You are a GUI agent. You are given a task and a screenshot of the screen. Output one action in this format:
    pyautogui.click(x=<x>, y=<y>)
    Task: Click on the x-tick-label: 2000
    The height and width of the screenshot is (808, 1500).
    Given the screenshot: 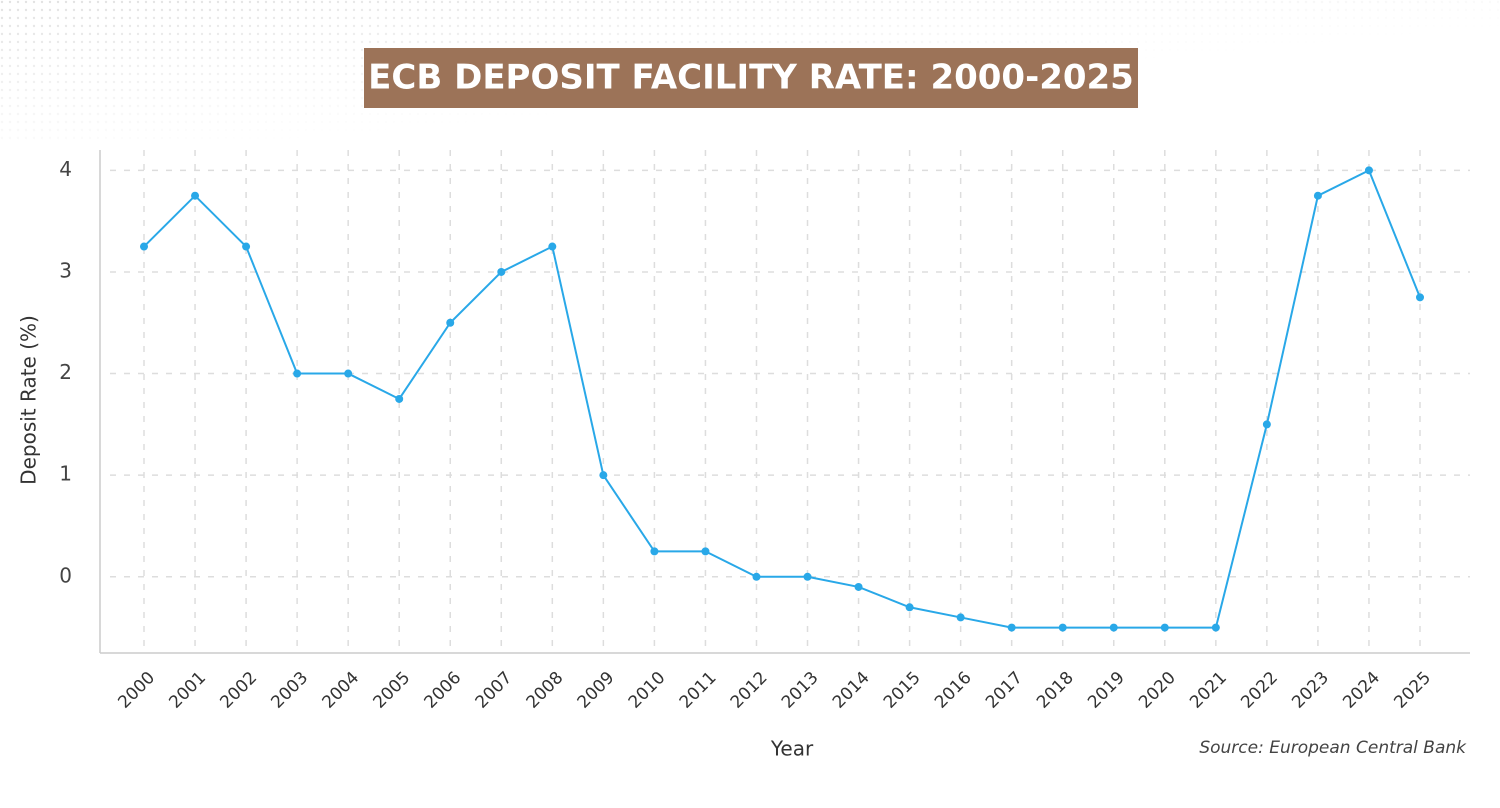 What is the action you would take?
    pyautogui.click(x=136, y=690)
    